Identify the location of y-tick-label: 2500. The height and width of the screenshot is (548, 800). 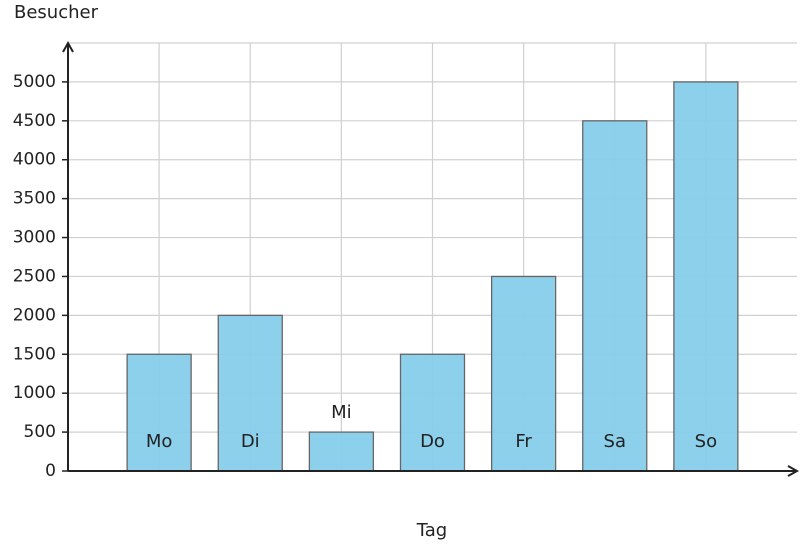
(34, 276).